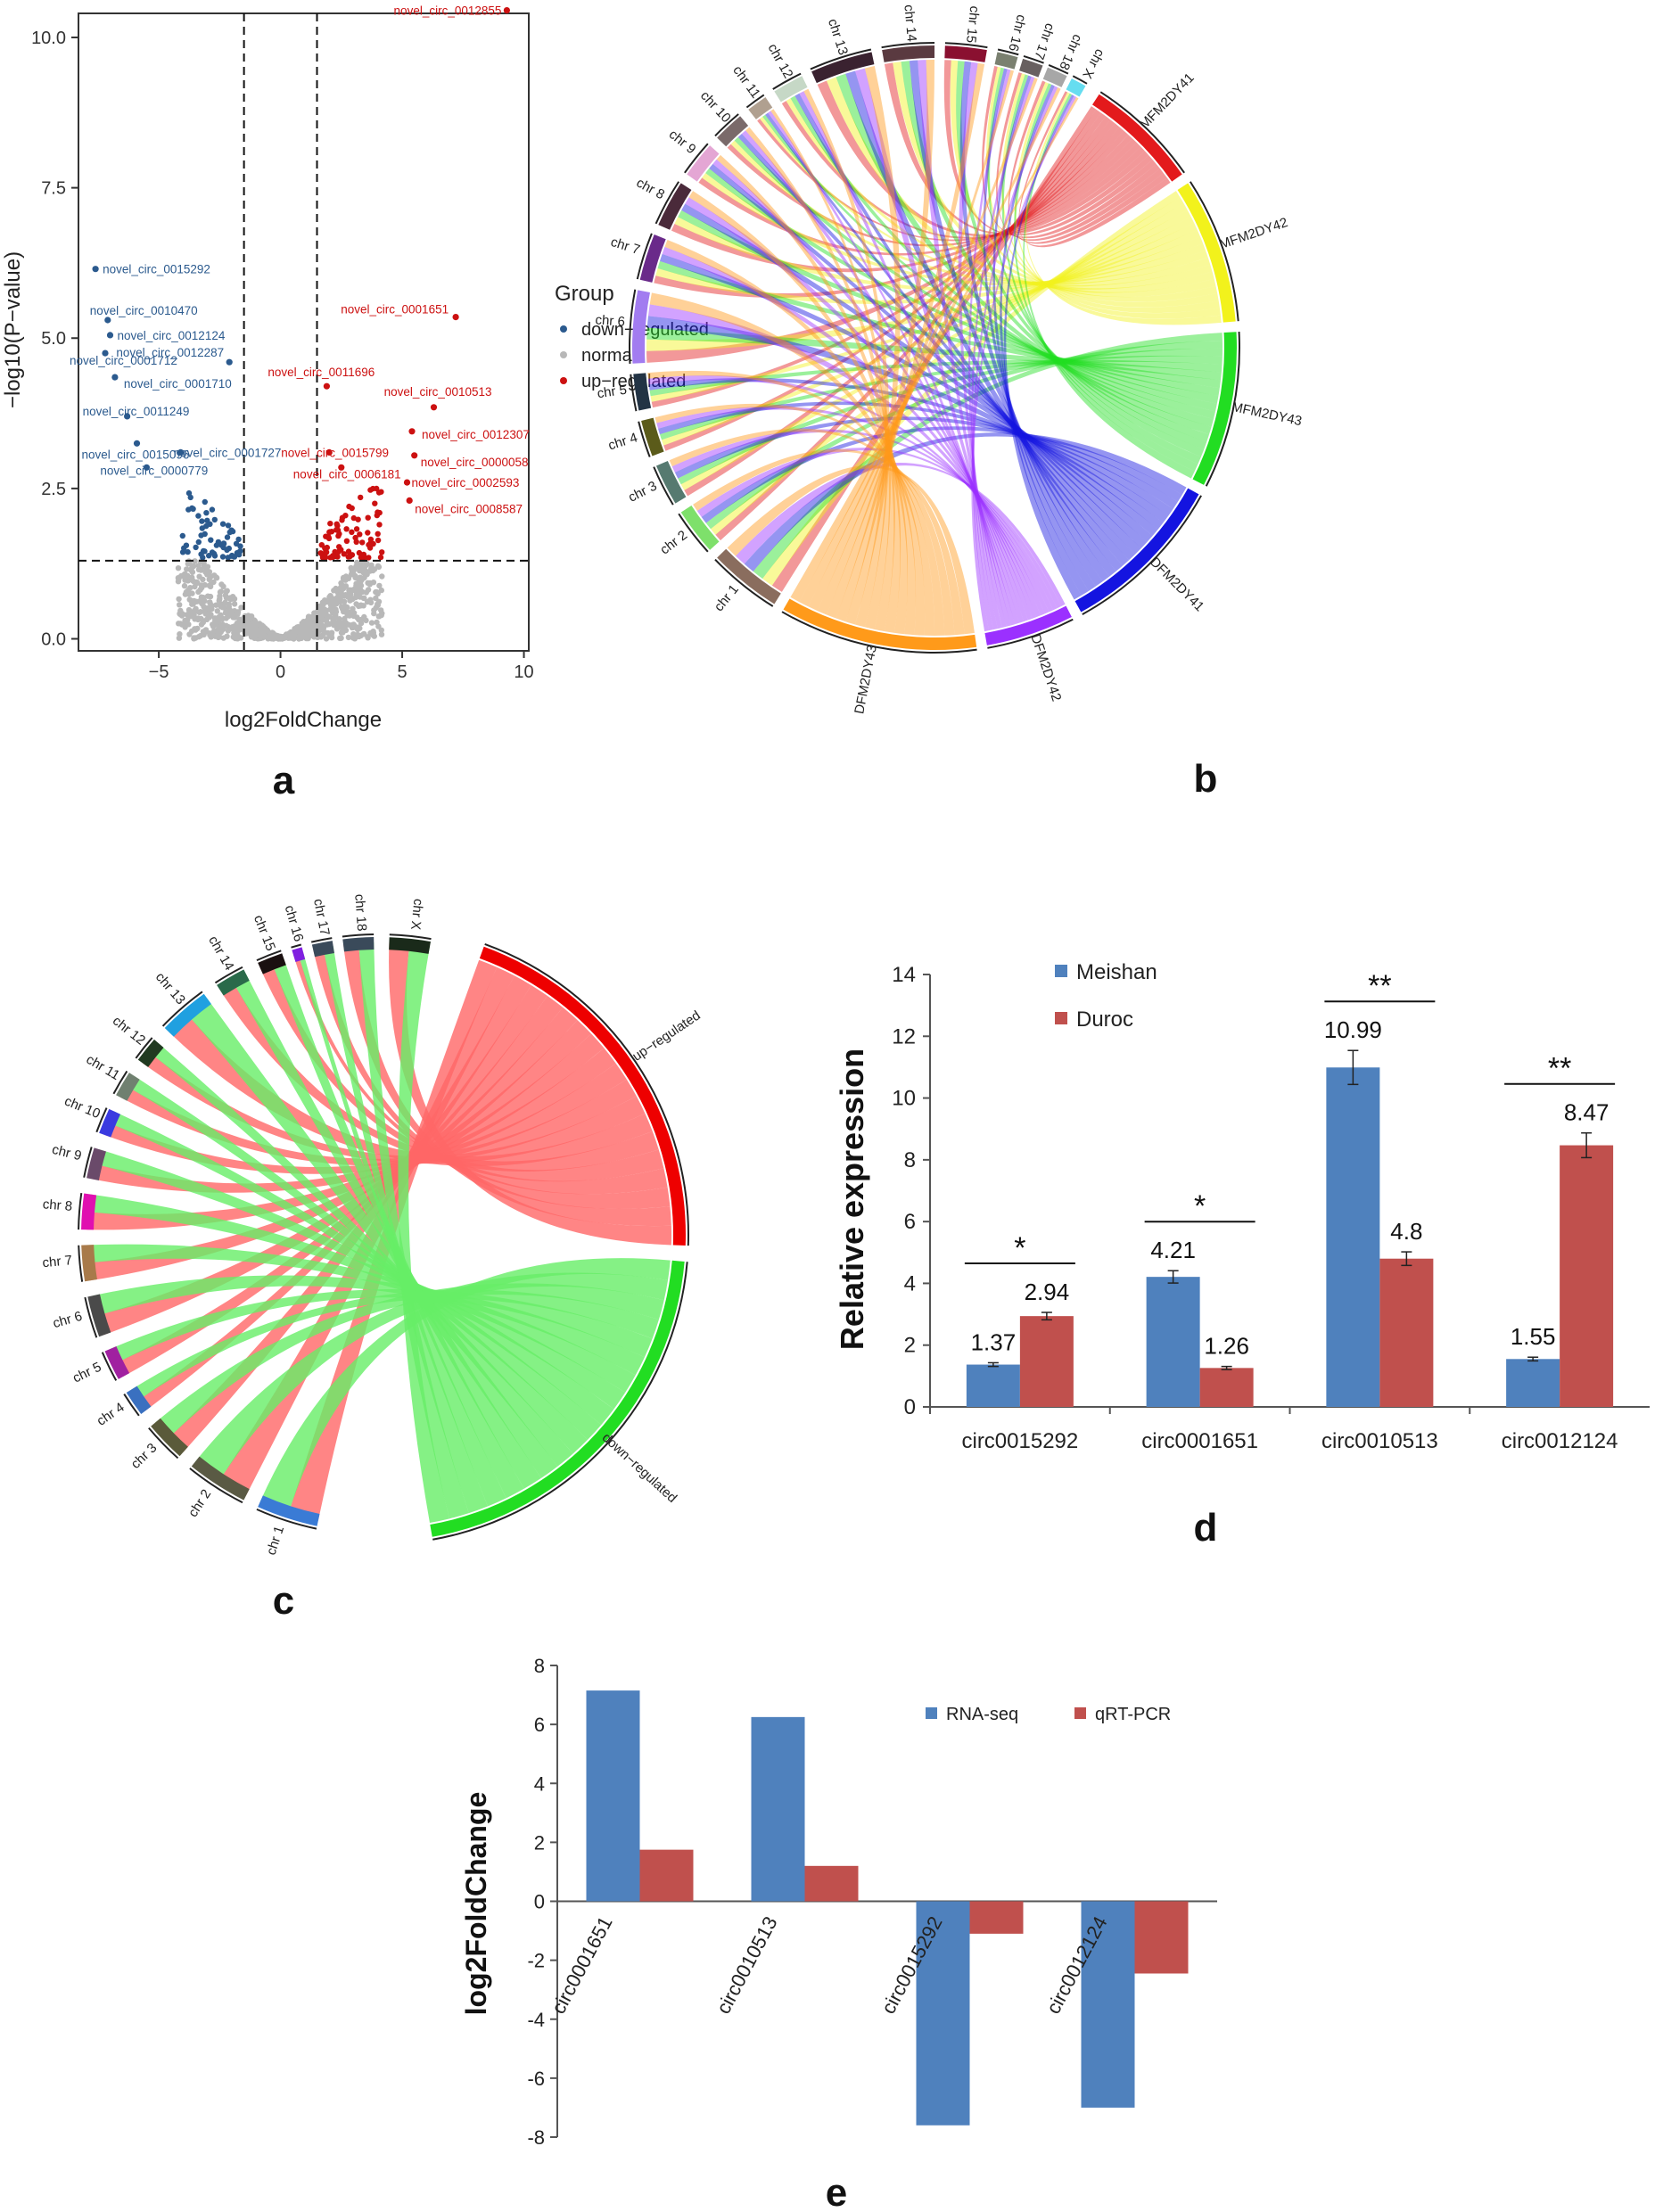 The image size is (1663, 2212). Describe the element at coordinates (321, 917) in the screenshot. I see `chromosome-label: chr 17` at that location.